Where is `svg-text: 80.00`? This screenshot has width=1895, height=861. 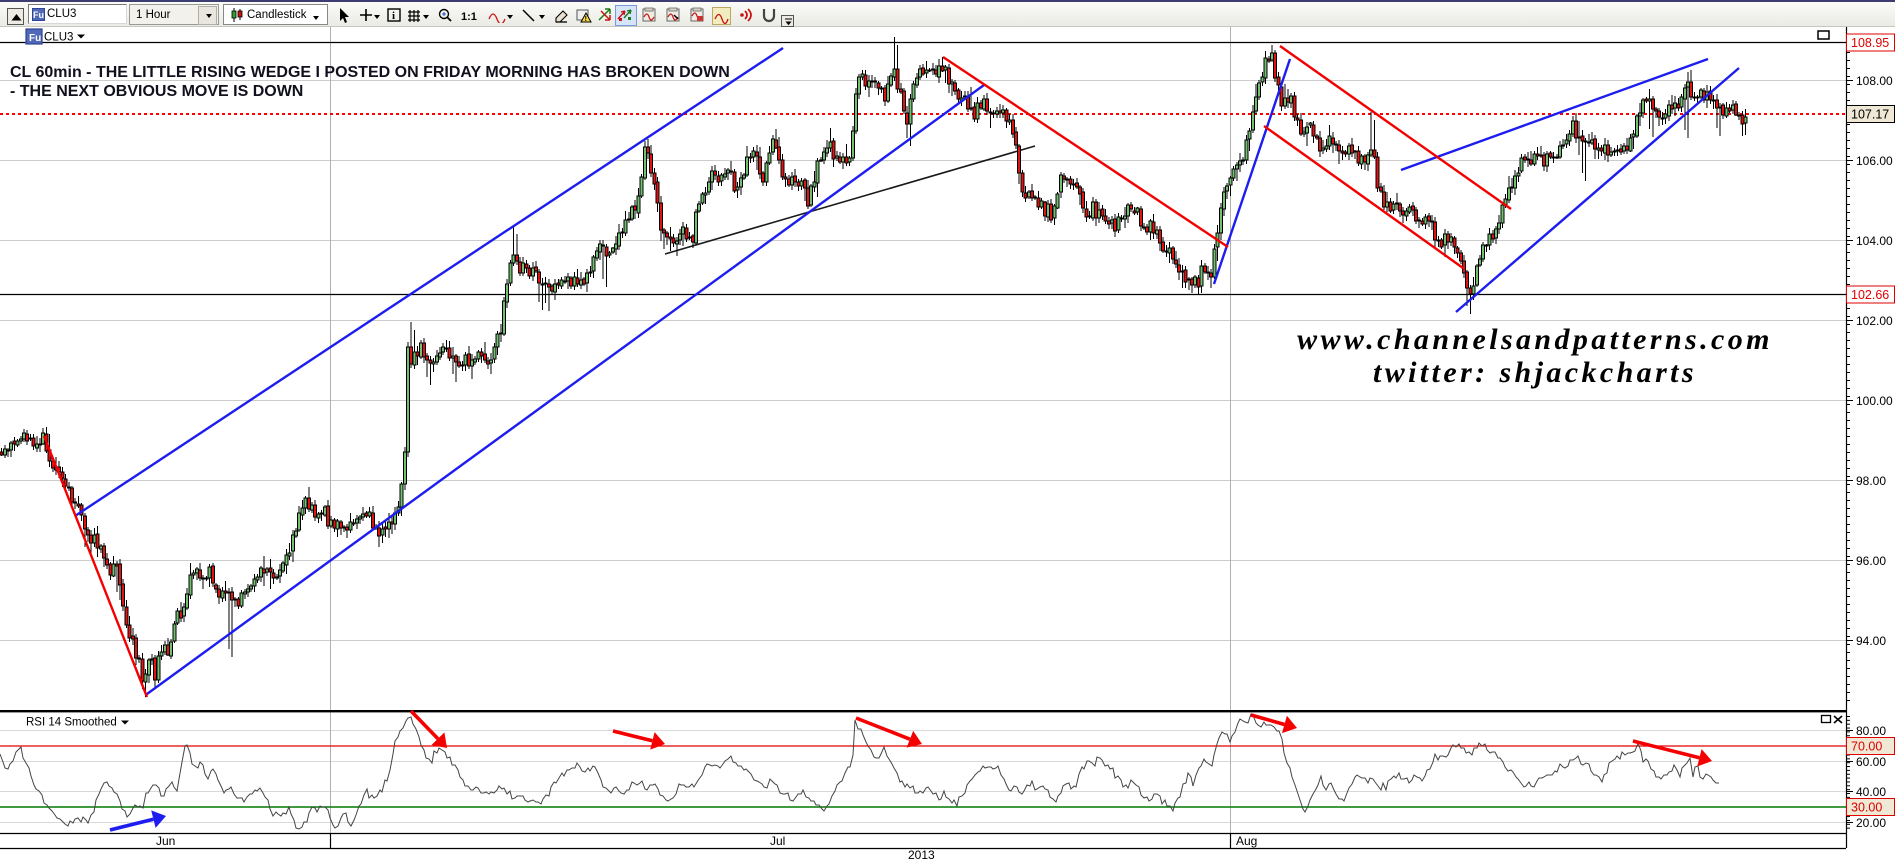
svg-text: 80.00 is located at coordinates (1871, 731).